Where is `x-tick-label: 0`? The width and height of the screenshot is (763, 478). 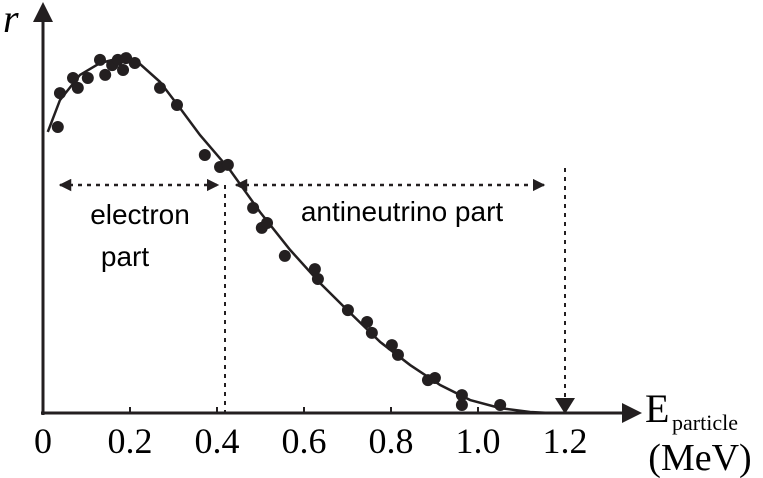 x-tick-label: 0 is located at coordinates (43, 441).